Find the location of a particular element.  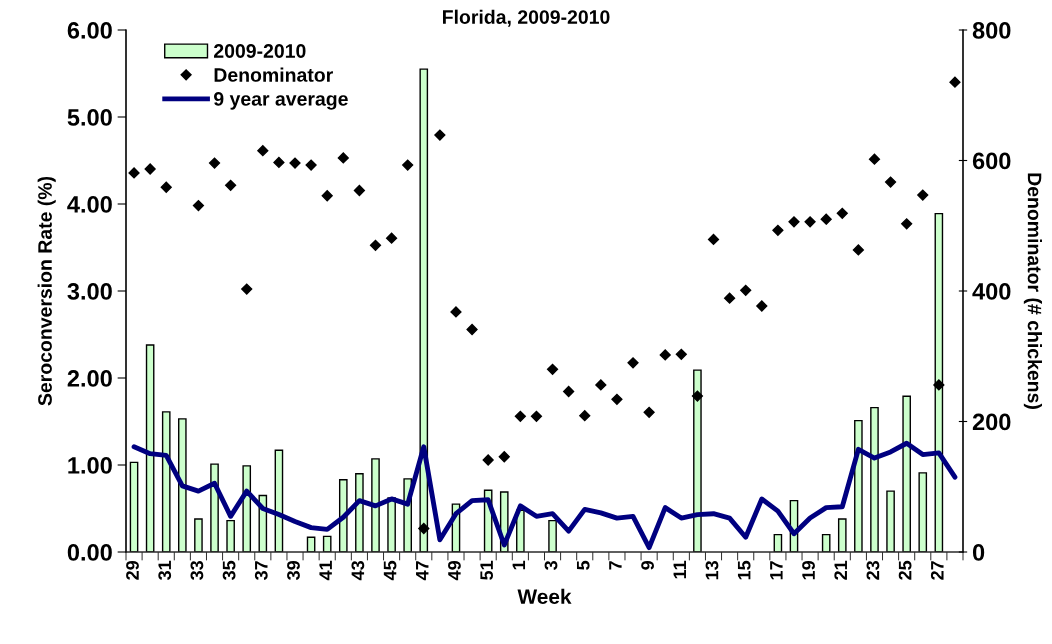

line-series is located at coordinates (544, 495).